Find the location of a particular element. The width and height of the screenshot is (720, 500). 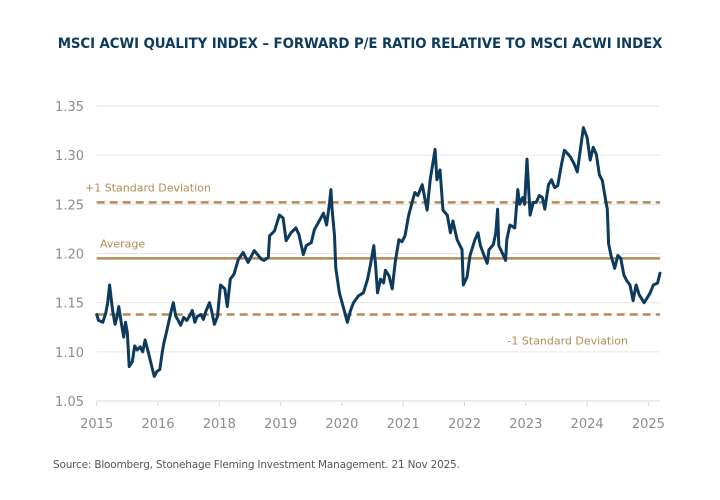

x-tick-label: 2022 is located at coordinates (464, 424).